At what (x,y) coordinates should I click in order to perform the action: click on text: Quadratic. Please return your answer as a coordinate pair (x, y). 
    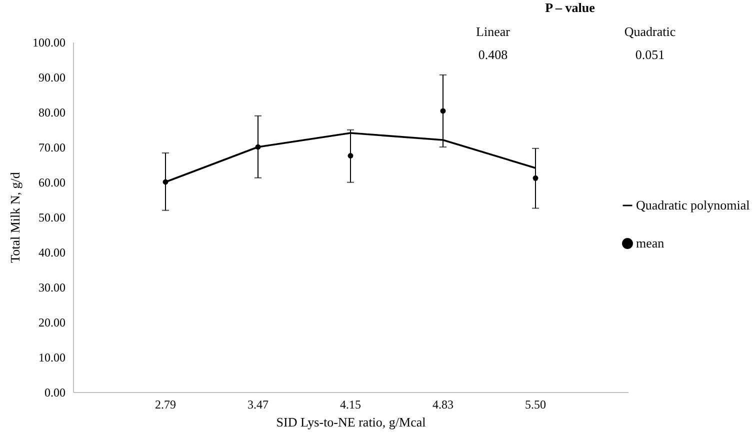
    Looking at the image, I should click on (650, 31).